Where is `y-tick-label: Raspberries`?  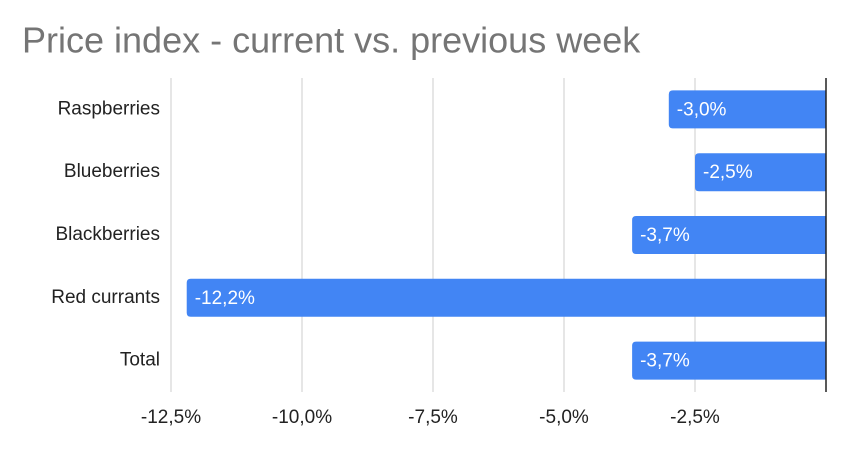
y-tick-label: Raspberries is located at coordinates (109, 108).